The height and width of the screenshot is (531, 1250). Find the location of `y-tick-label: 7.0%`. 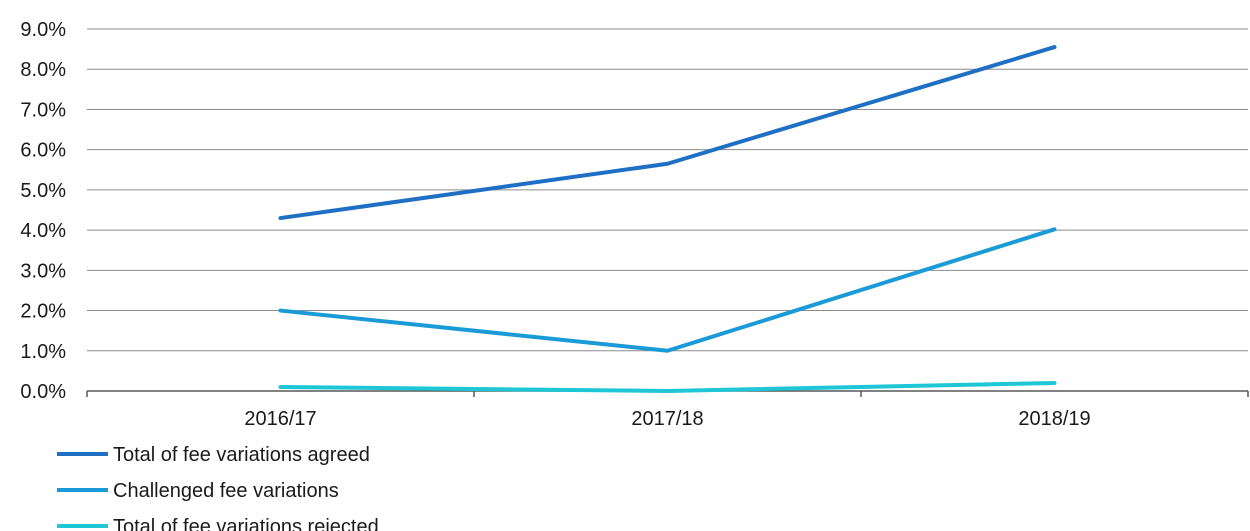

y-tick-label: 7.0% is located at coordinates (43, 110).